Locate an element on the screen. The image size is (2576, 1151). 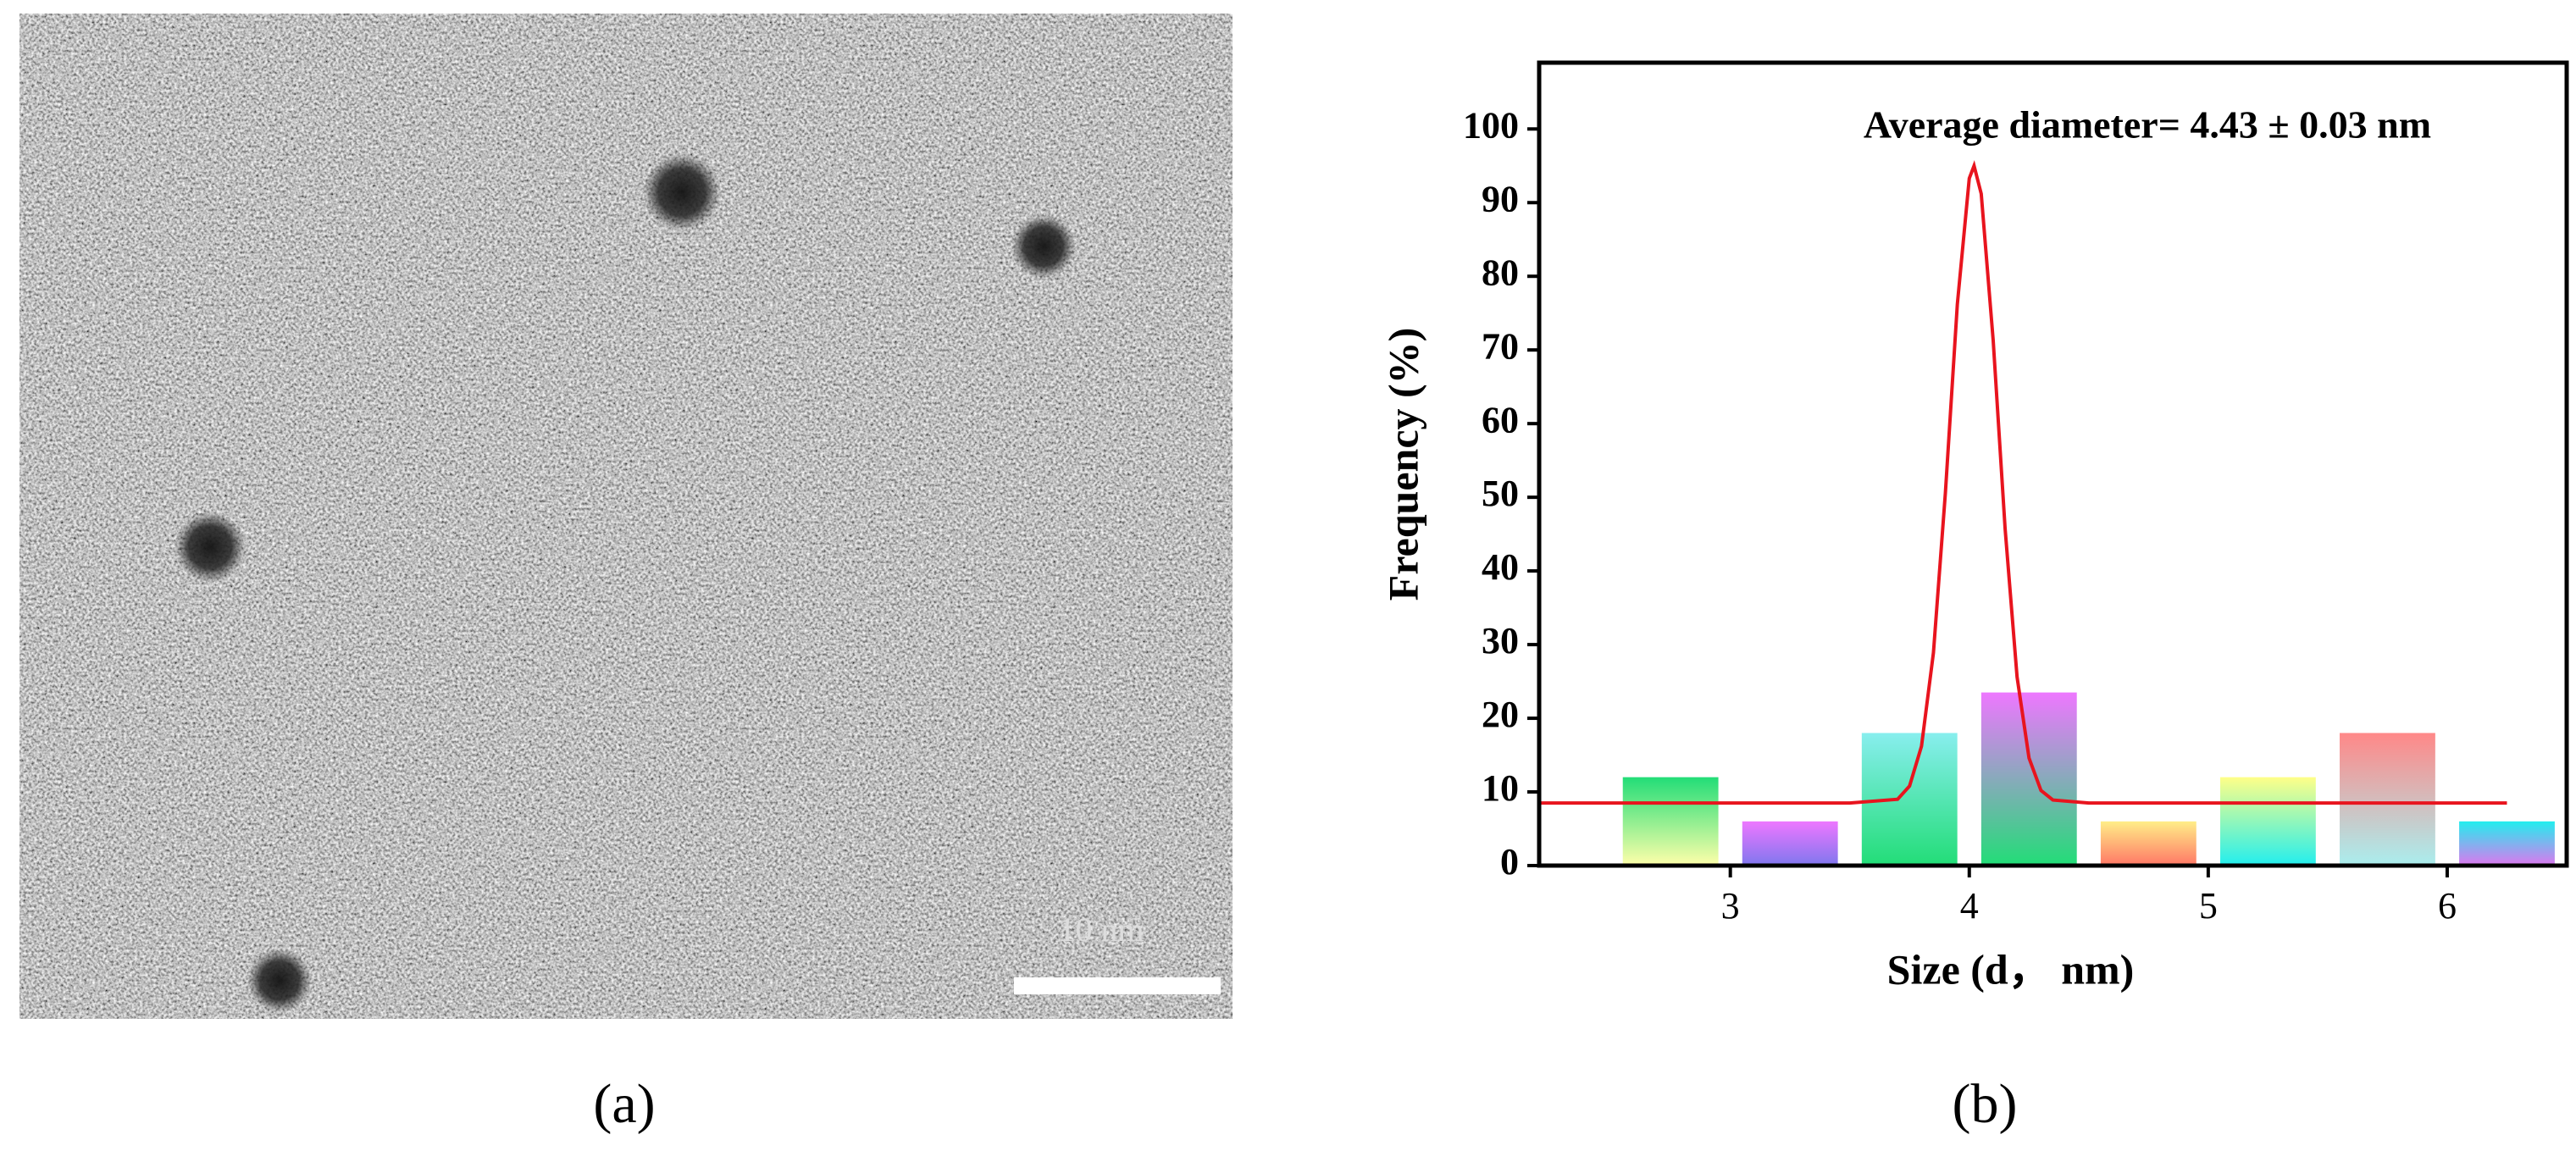
y-tick-label: 90 is located at coordinates (1500, 198).